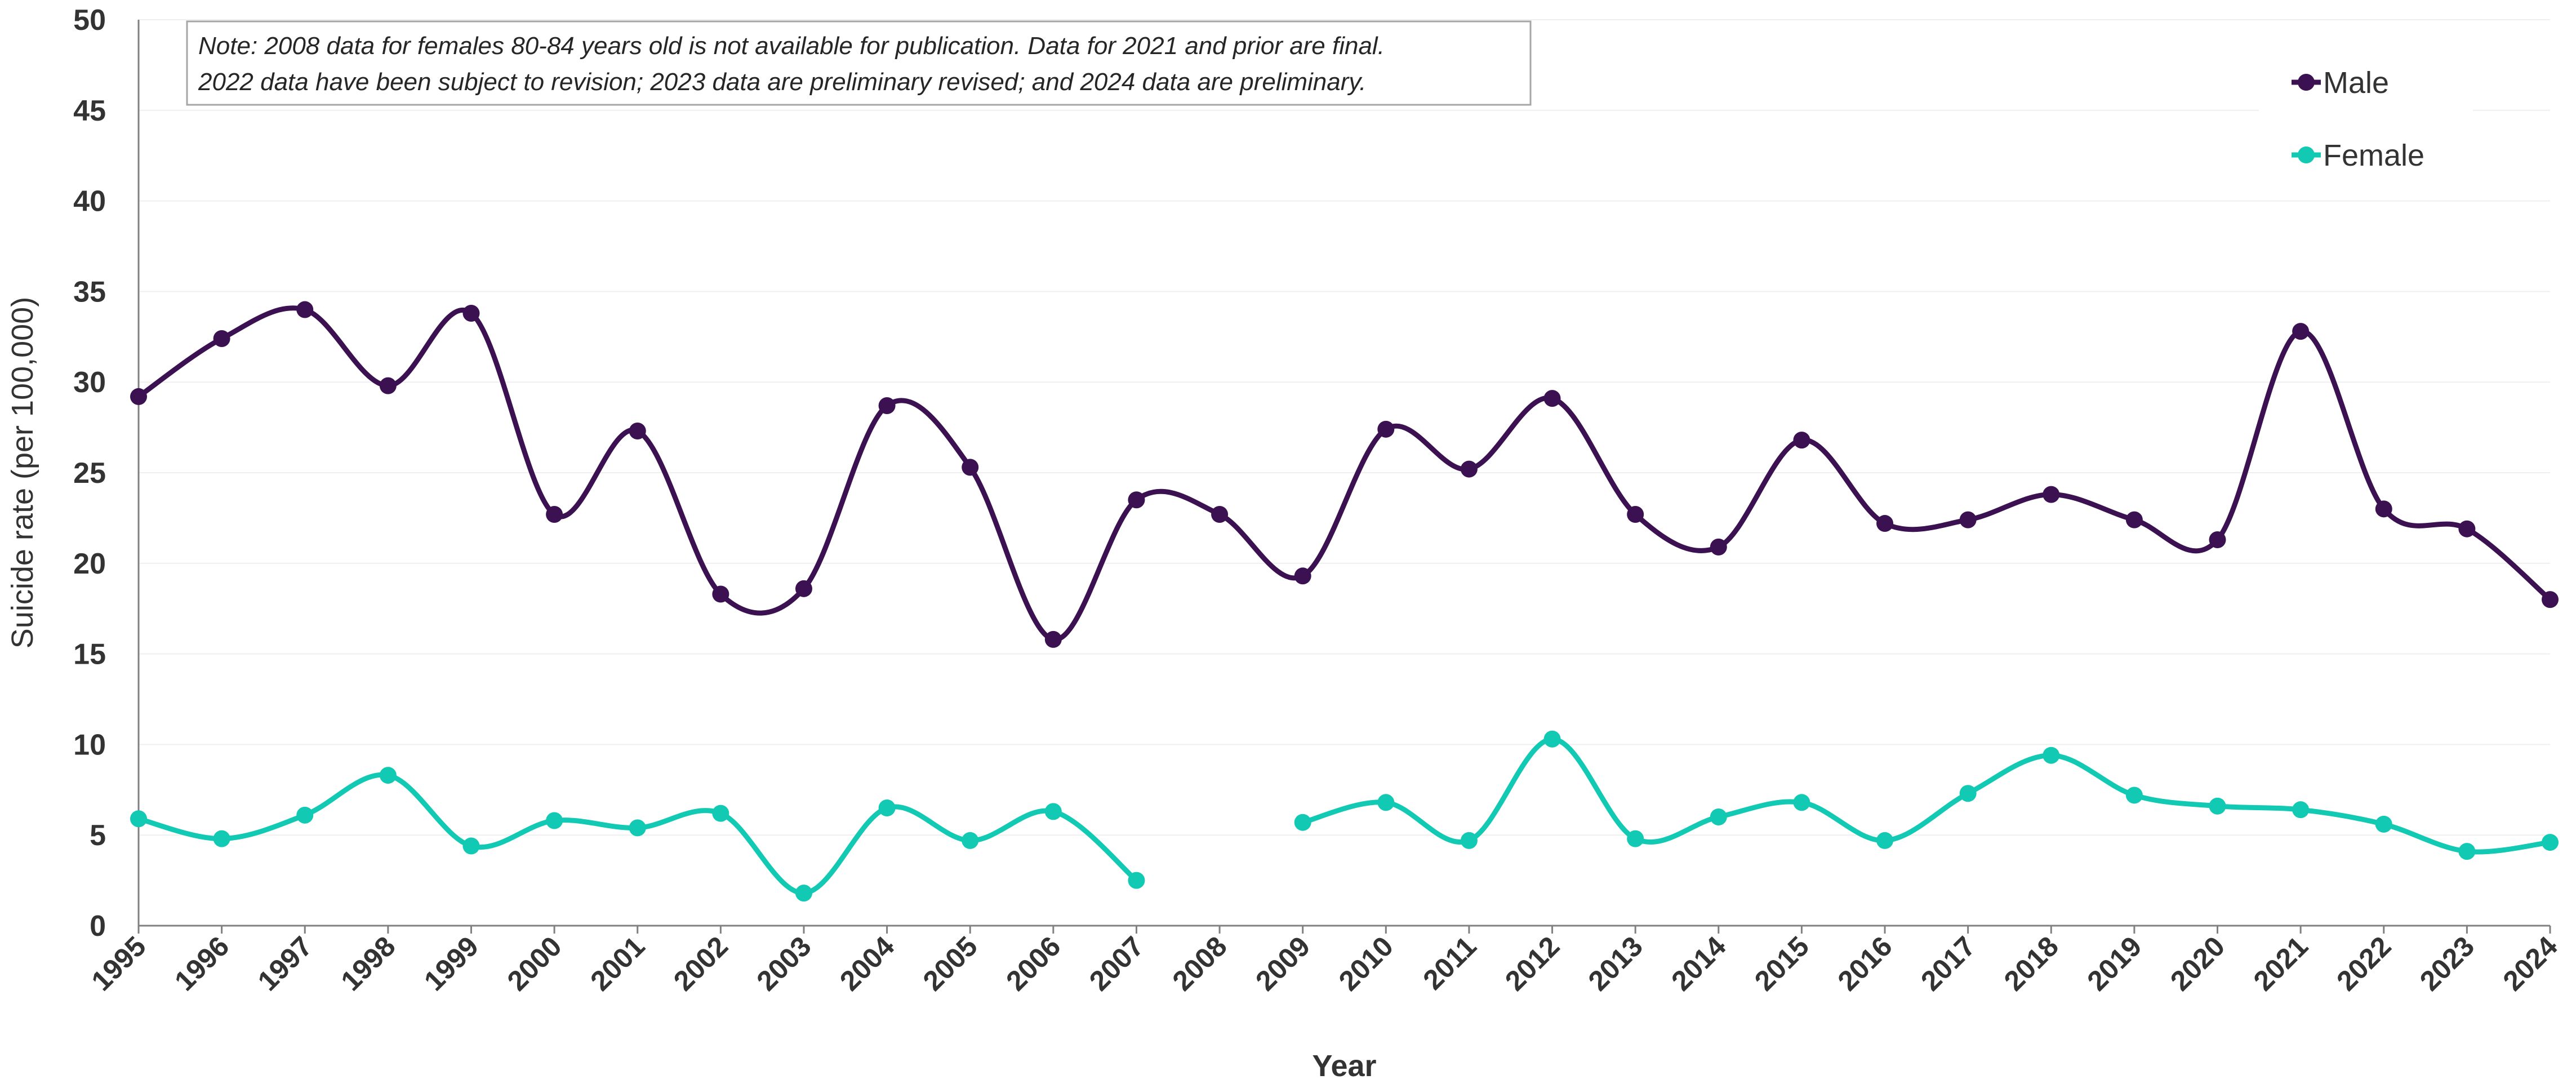  Describe the element at coordinates (89, 564) in the screenshot. I see `y-tick-label: 20` at that location.